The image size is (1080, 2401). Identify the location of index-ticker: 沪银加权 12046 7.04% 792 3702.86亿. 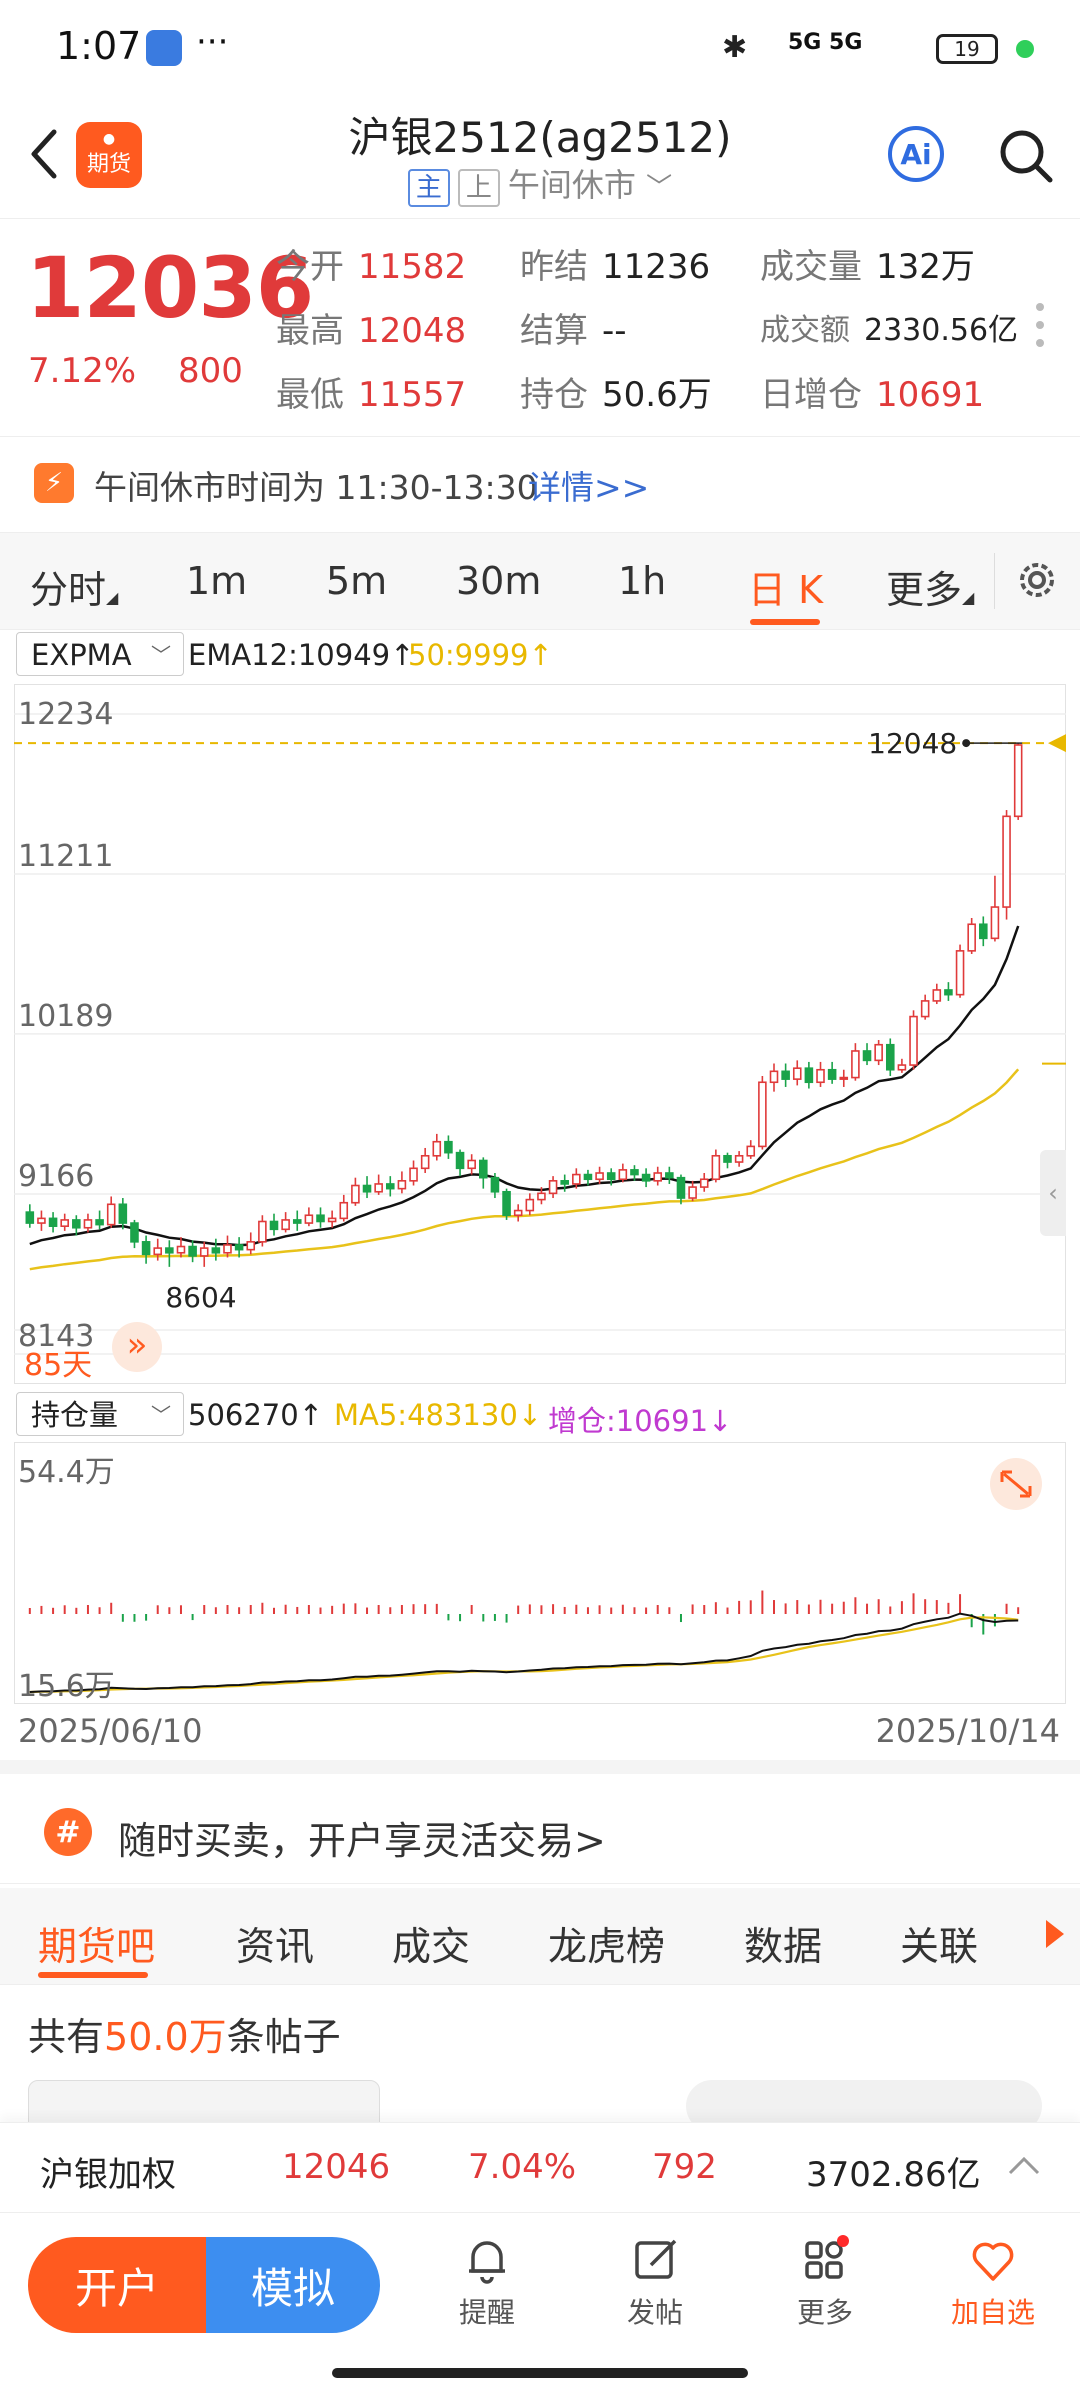
(540, 2167).